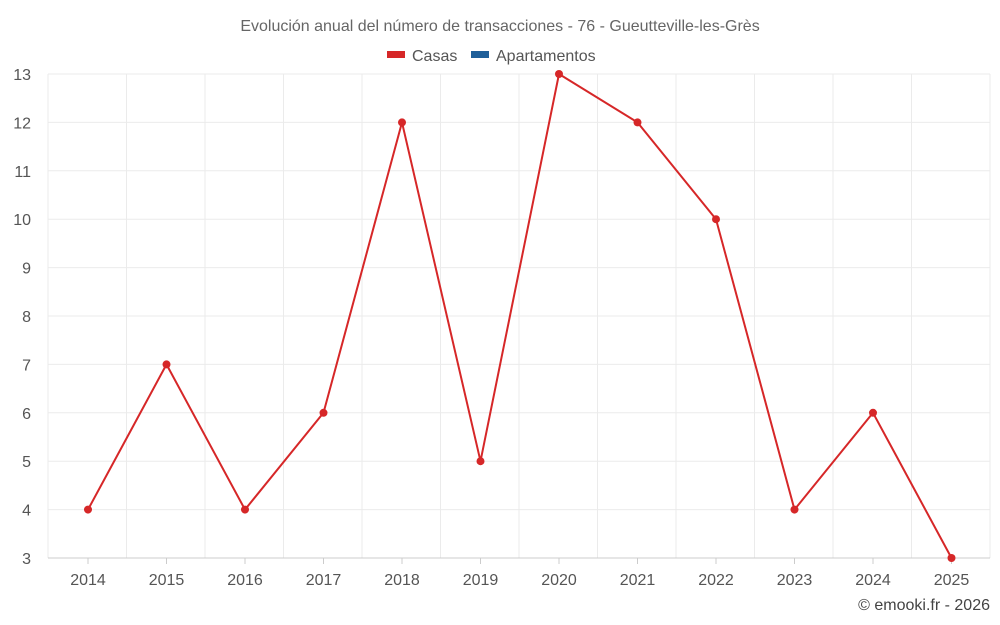  What do you see at coordinates (638, 580) in the screenshot?
I see `x-tick-label: 2021` at bounding box center [638, 580].